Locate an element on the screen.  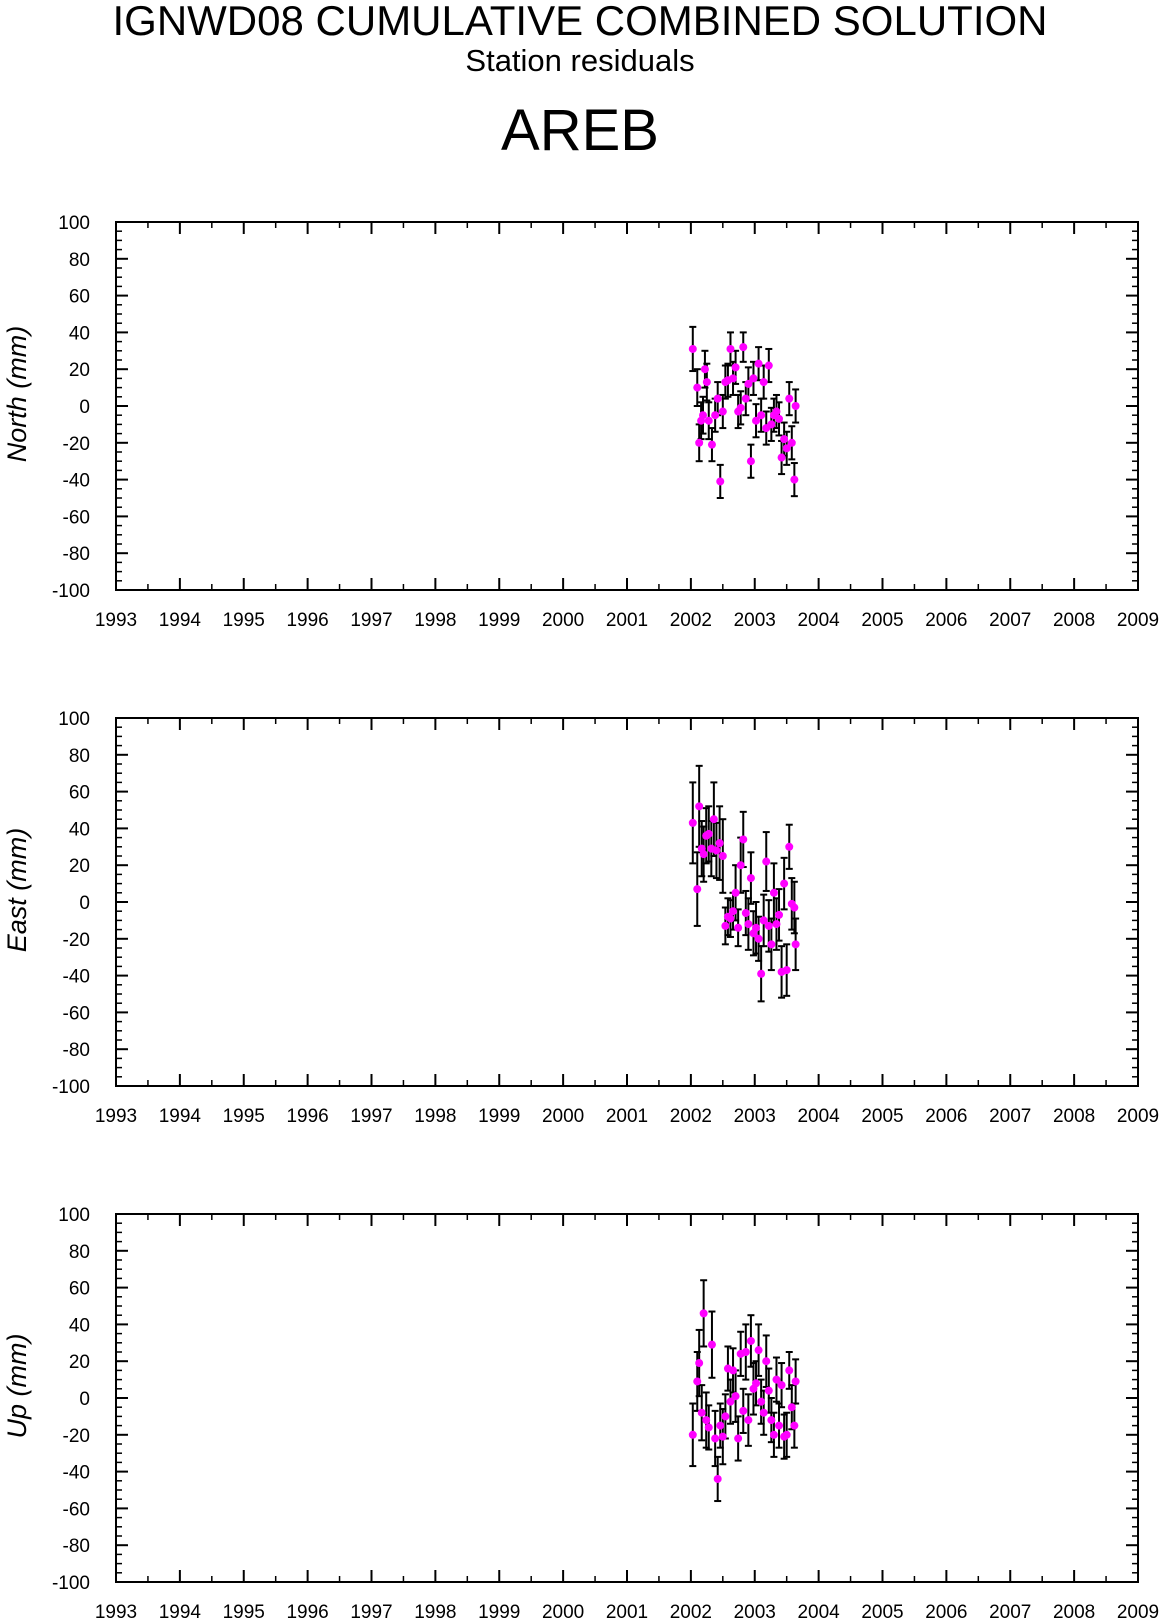
north-y-tick-label: -80 is located at coordinates (76, 554).